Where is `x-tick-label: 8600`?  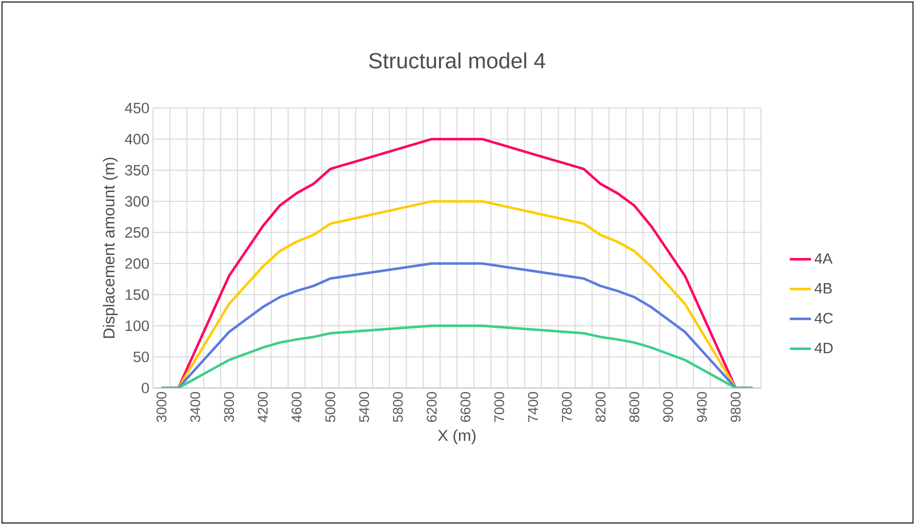 x-tick-label: 8600 is located at coordinates (634, 407).